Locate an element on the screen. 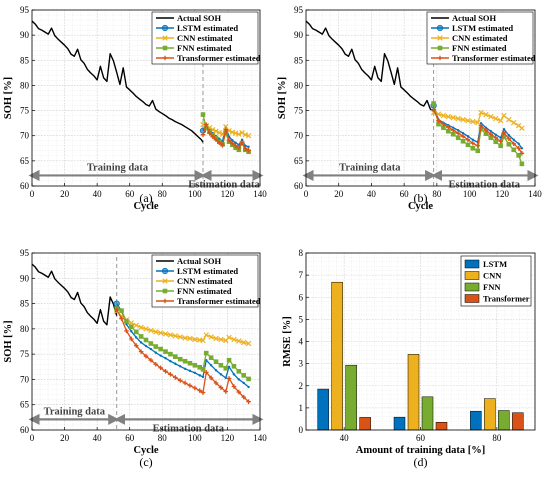 This screenshot has width=550, height=478. panel-caption: (c) is located at coordinates (145, 462).